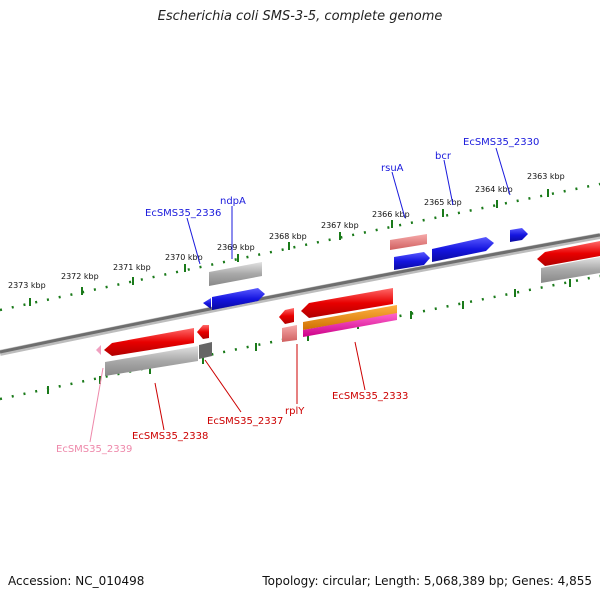  Describe the element at coordinates (289, 333) in the screenshot. I see `feature-rply-salmon` at that location.